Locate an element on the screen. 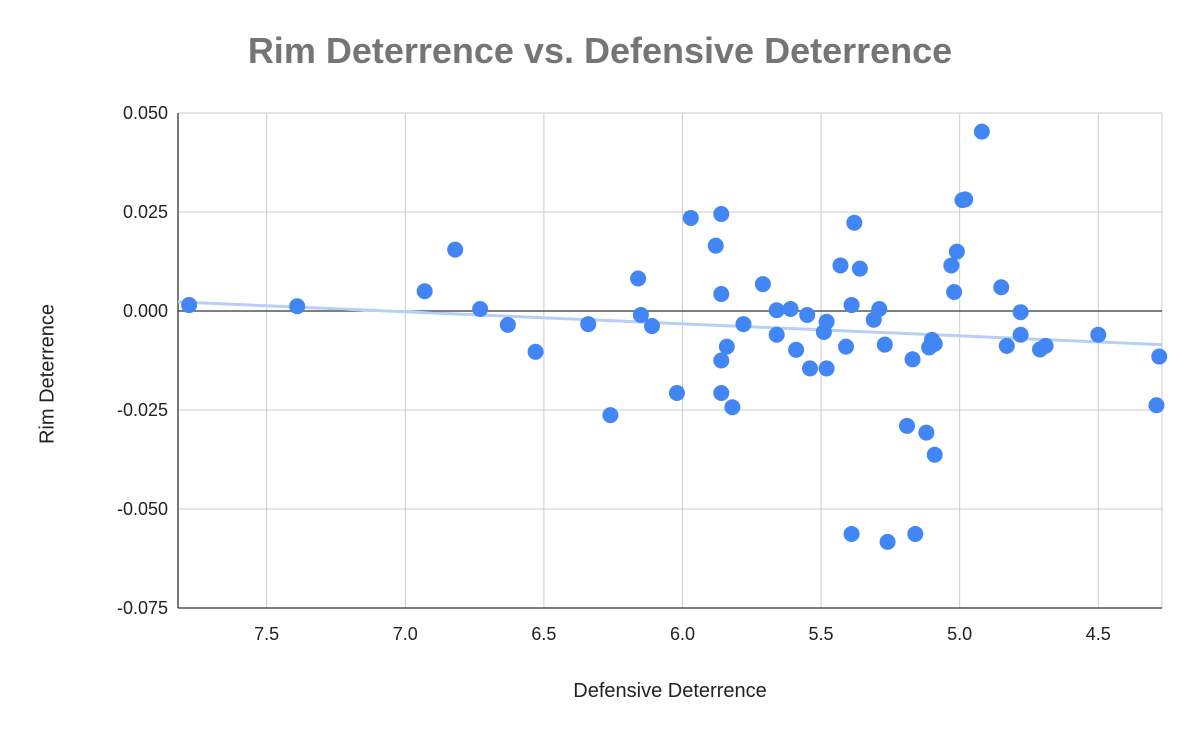  y-tick-label: 0.050 is located at coordinates (145, 113).